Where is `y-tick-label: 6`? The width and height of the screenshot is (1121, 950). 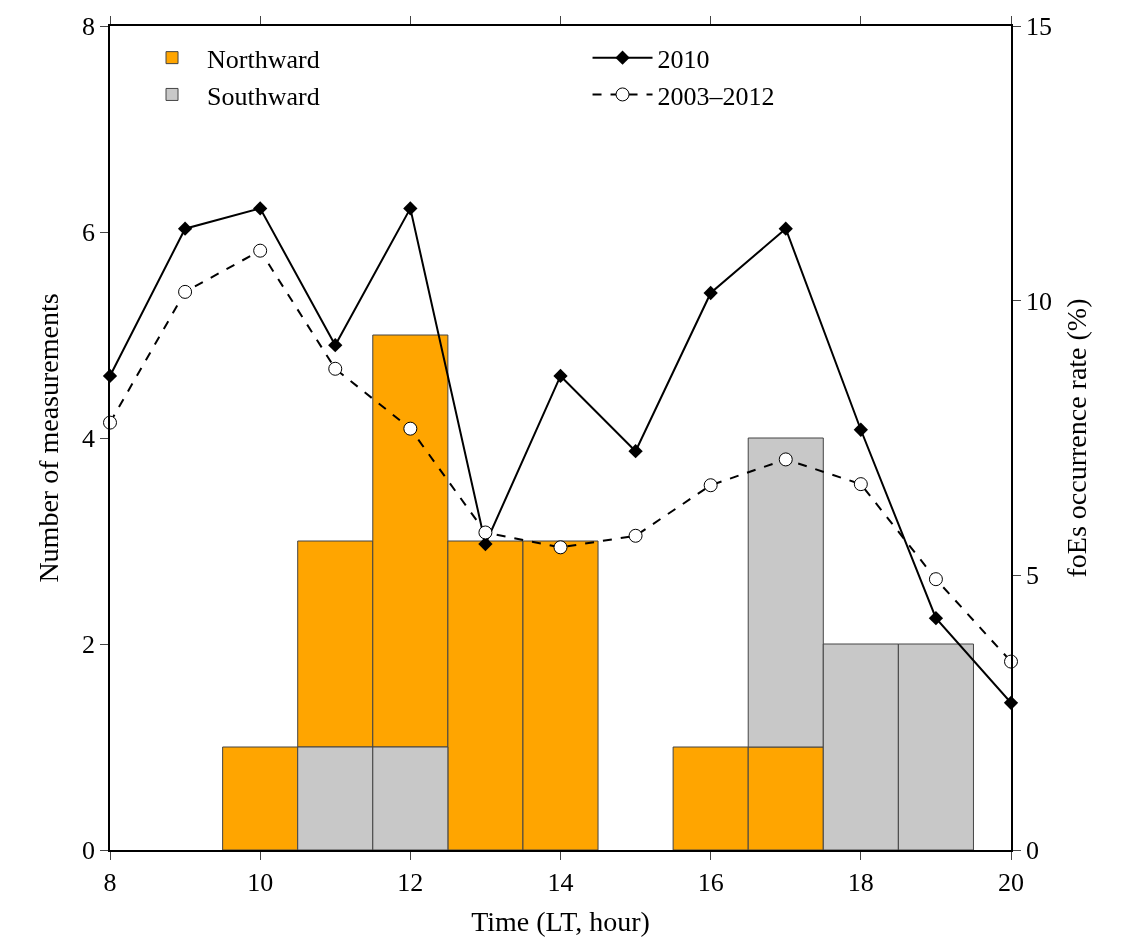
y-tick-label: 6 is located at coordinates (89, 233).